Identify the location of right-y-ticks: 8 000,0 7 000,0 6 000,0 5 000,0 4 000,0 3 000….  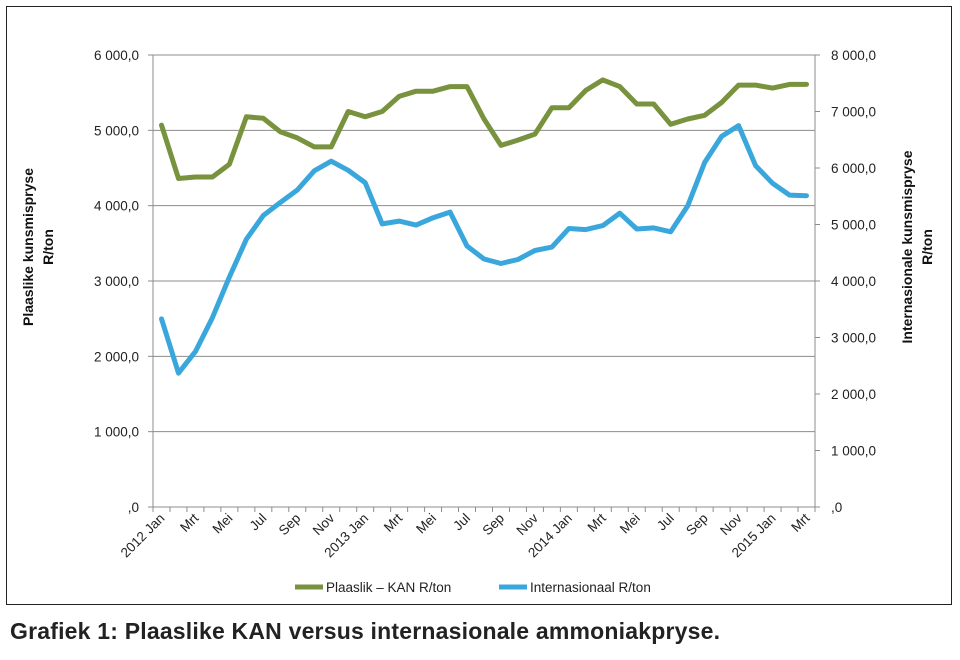
(853, 281).